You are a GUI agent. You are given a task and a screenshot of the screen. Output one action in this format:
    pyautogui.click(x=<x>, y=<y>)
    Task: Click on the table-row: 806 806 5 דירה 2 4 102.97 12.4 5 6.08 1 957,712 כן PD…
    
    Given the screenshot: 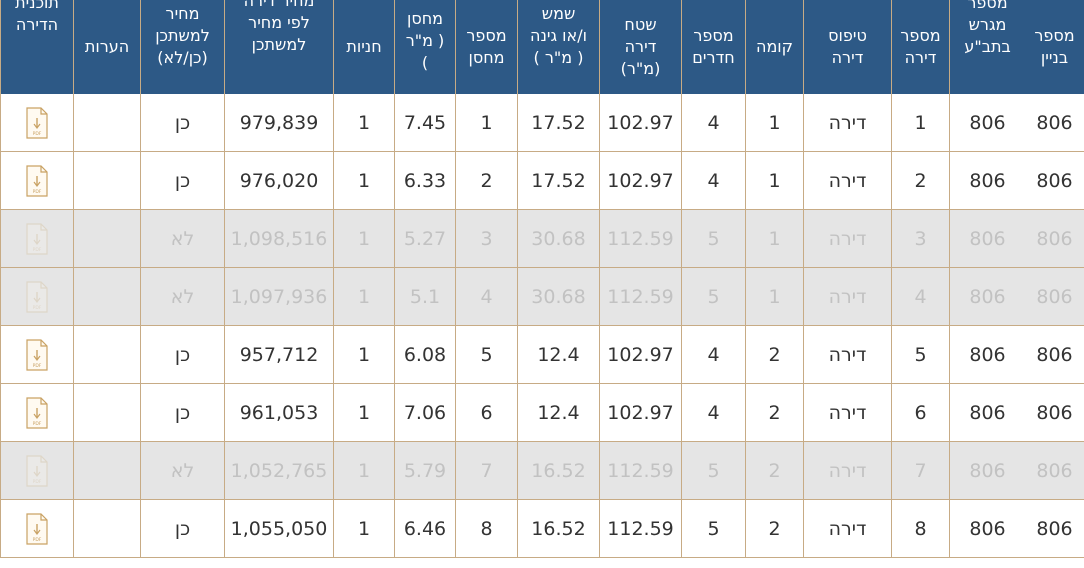 What is the action you would take?
    pyautogui.click(x=542, y=355)
    